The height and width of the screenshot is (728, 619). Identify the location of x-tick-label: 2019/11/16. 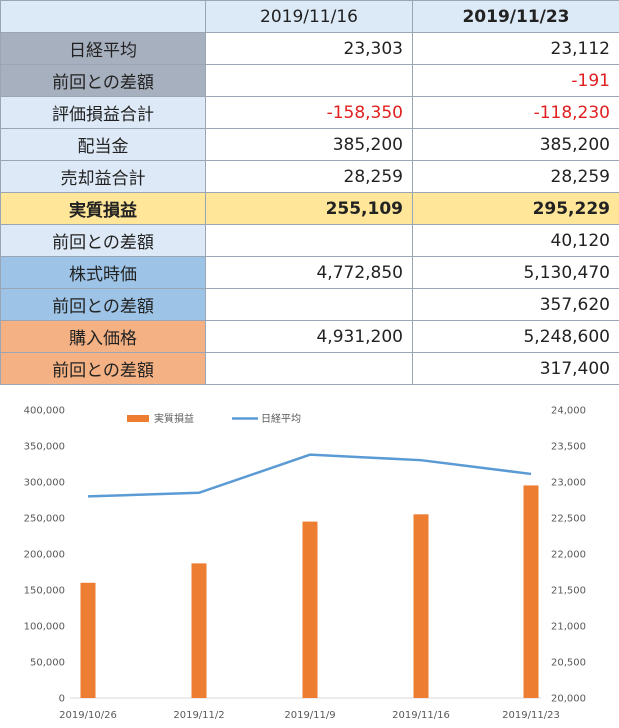
(421, 715).